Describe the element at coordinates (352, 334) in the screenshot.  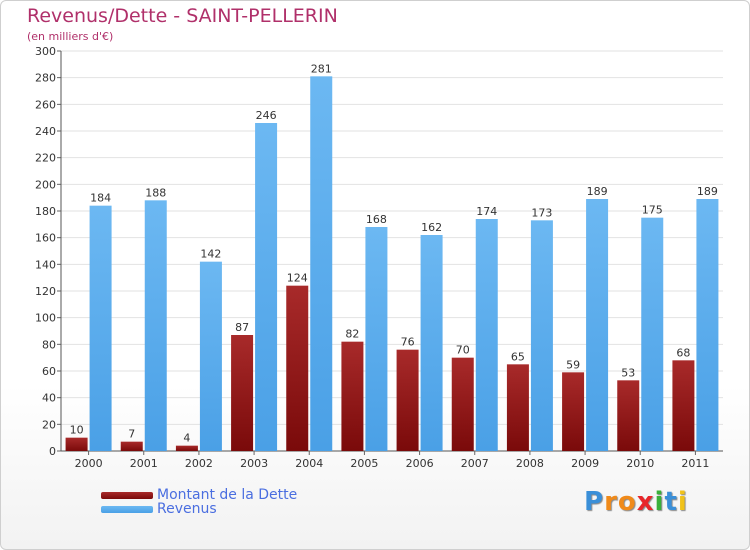
I see `data-label-debt: 82` at that location.